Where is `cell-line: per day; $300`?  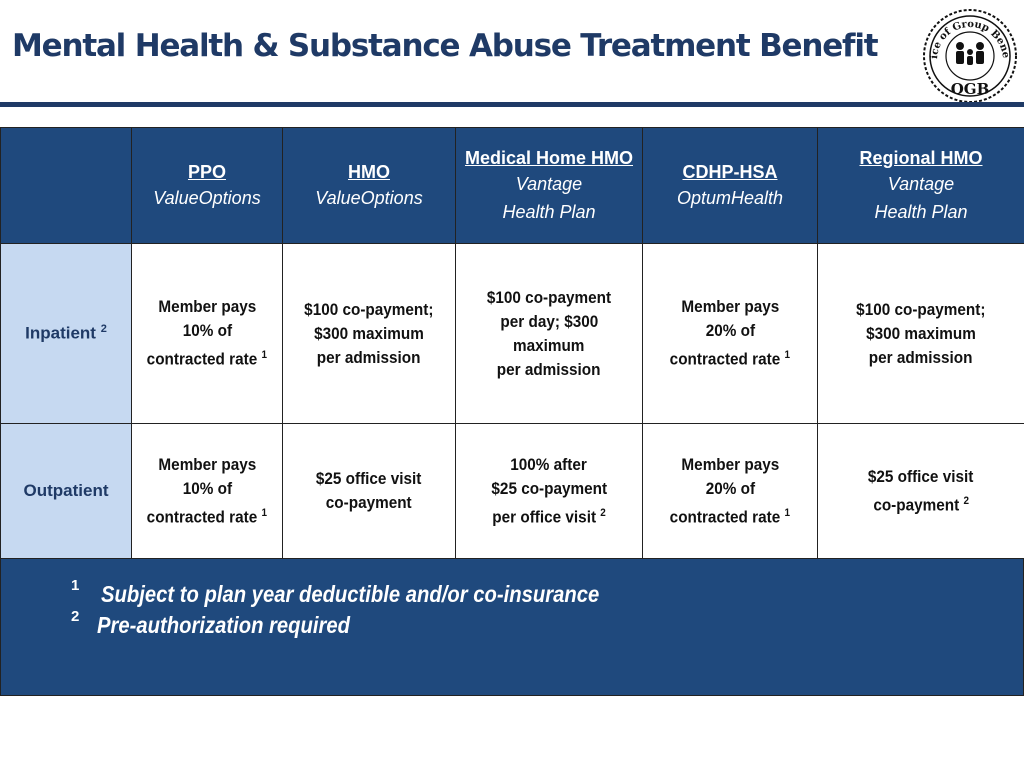 cell-line: per day; $300 is located at coordinates (549, 322).